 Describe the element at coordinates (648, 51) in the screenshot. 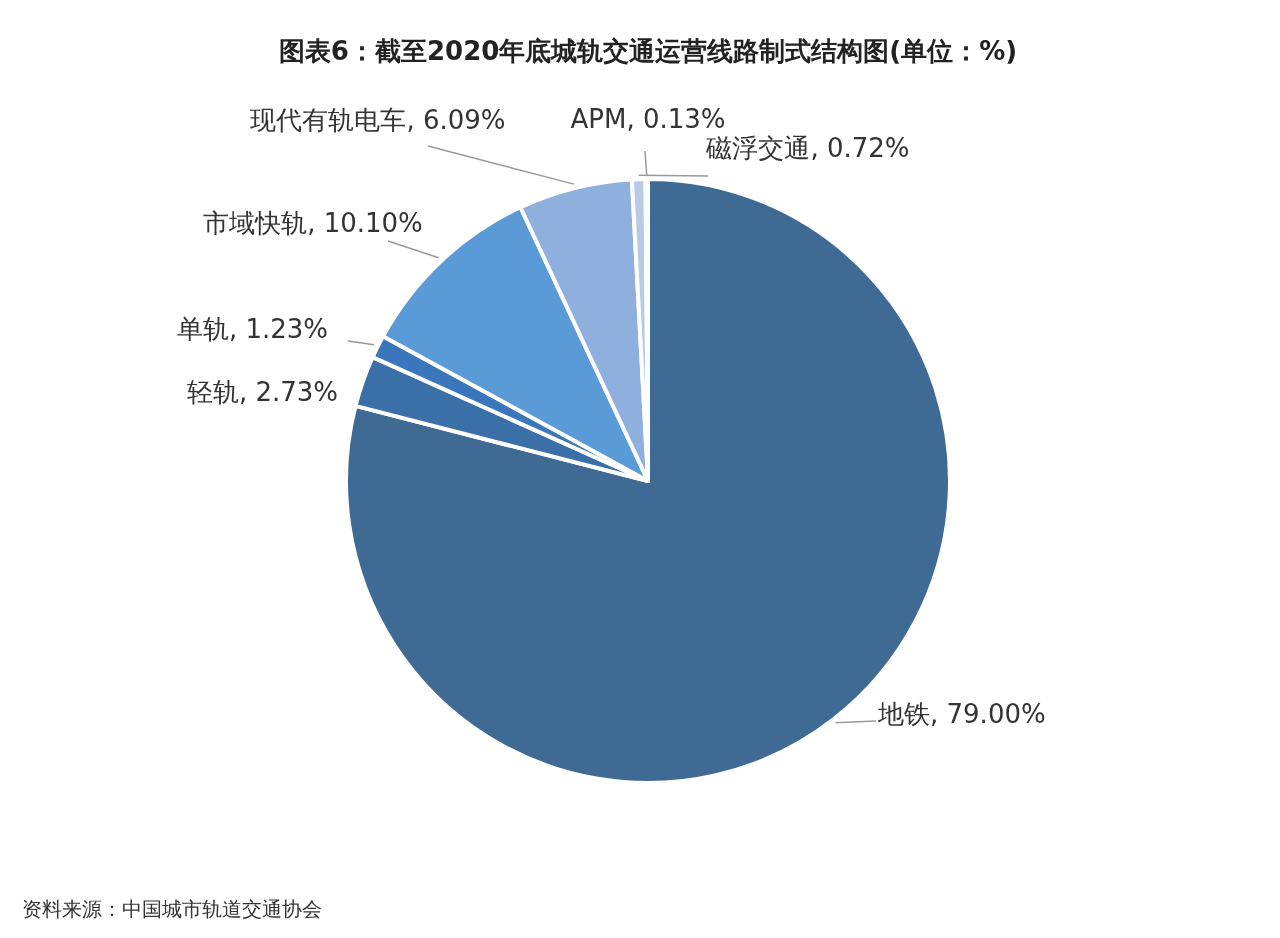

I see `chart-title: 图表6：截至2020年底城轨交通运营线路制式结构图(单位：%)` at that location.